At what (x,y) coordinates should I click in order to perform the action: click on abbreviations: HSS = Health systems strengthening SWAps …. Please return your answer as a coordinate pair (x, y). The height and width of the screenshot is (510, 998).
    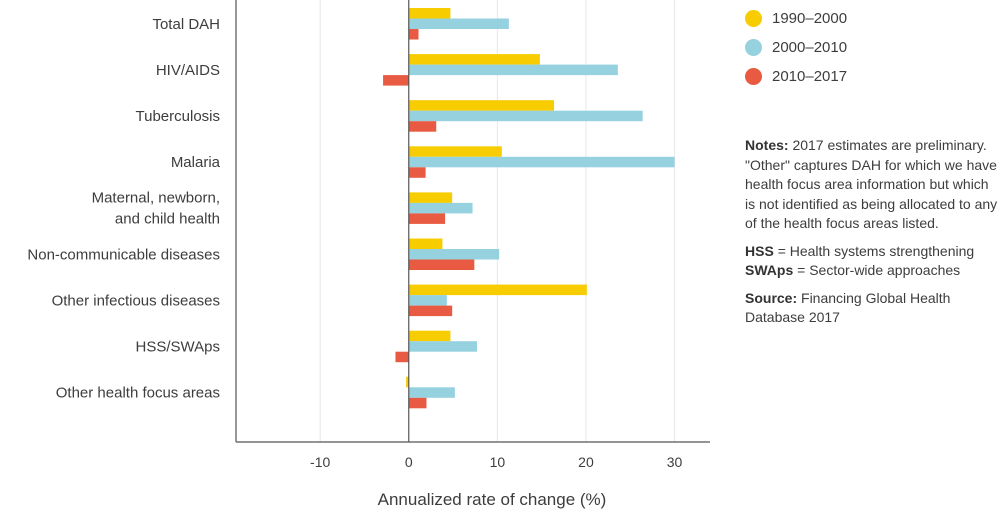
    Looking at the image, I should click on (871, 261).